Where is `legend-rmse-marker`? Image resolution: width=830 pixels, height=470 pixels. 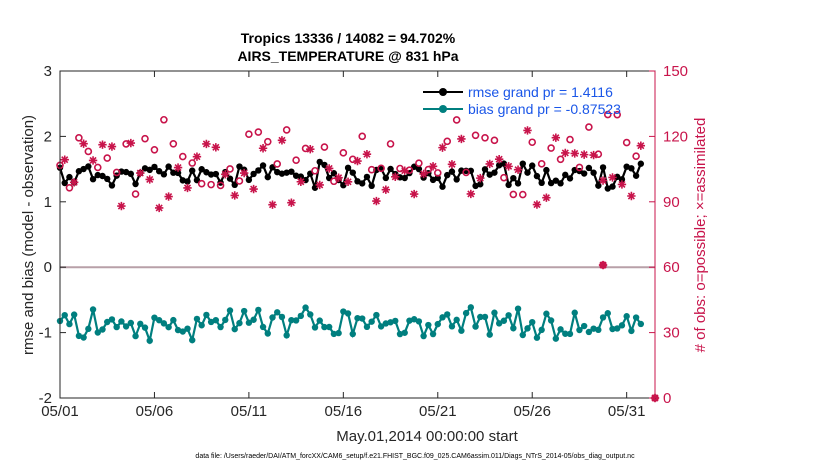 legend-rmse-marker is located at coordinates (443, 92).